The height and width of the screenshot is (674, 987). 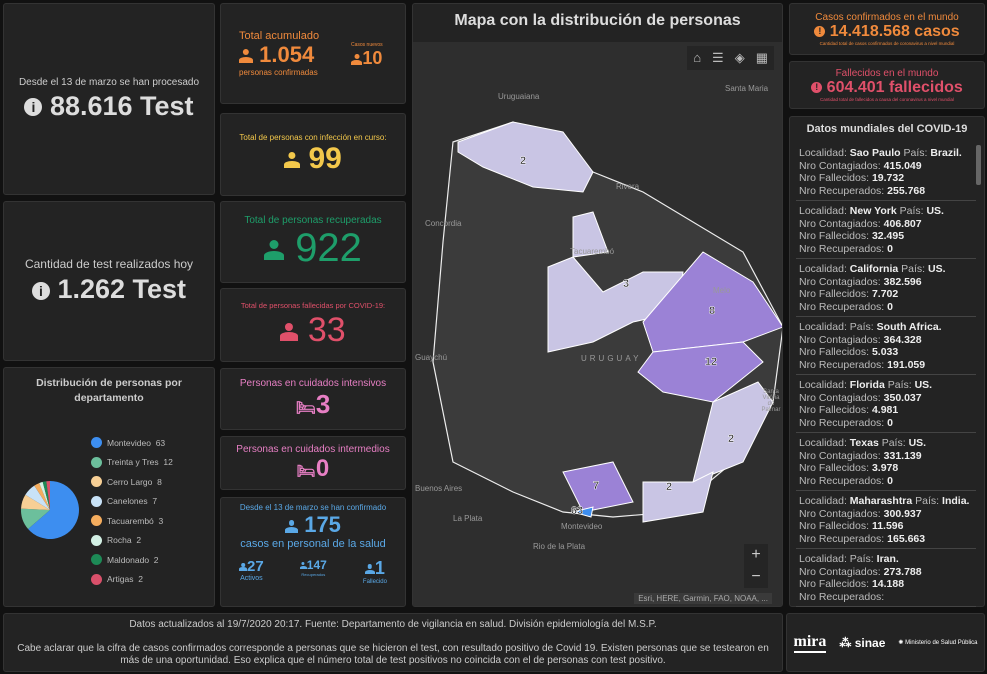 I want to click on legend-item: Artigas 2, so click(x=132, y=580).